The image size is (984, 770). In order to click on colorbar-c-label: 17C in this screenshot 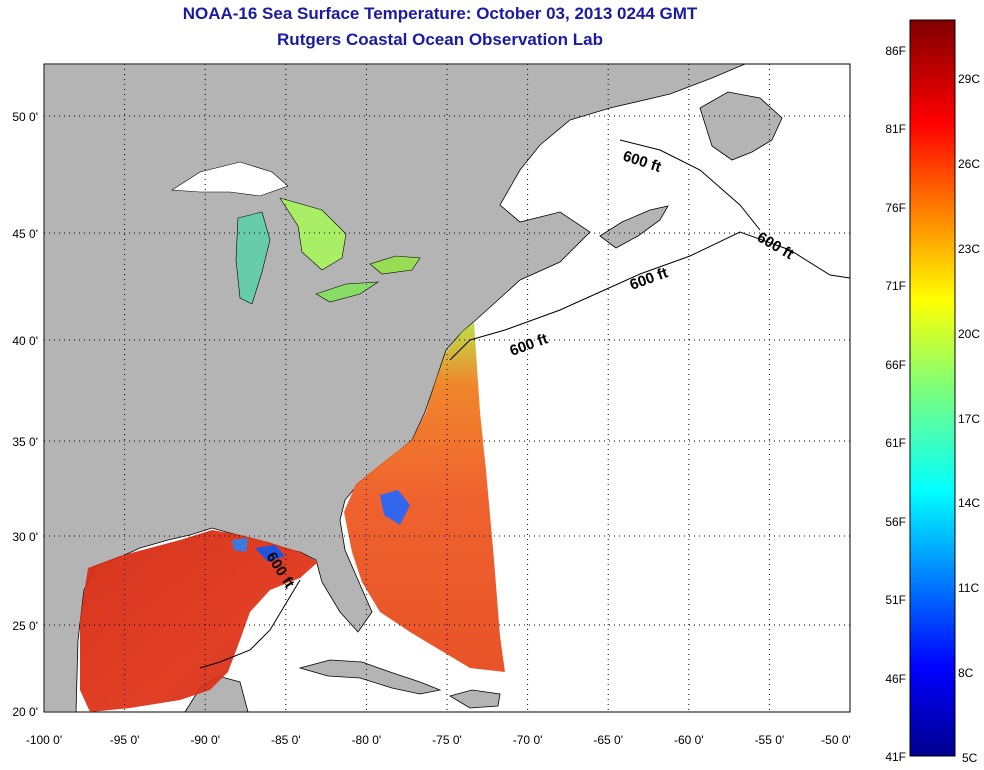, I will do `click(969, 419)`.